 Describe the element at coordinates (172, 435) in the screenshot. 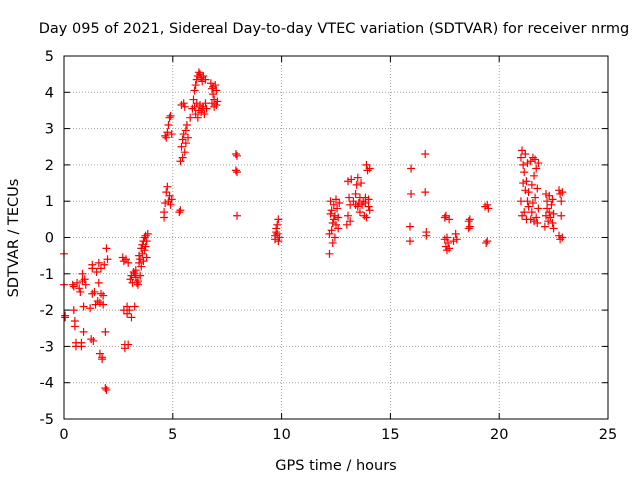

I see `x-tick-label: 5` at that location.